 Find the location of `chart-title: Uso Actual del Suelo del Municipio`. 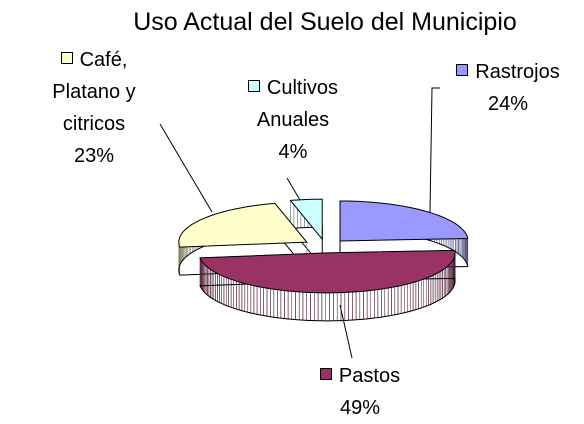

chart-title: Uso Actual del Suelo del Municipio is located at coordinates (325, 22).